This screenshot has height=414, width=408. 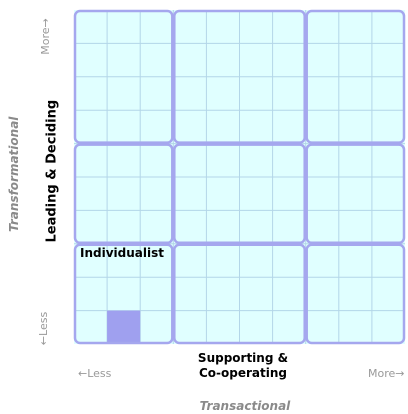 I want to click on quadrant-label-individualist: Individualist, so click(x=122, y=253).